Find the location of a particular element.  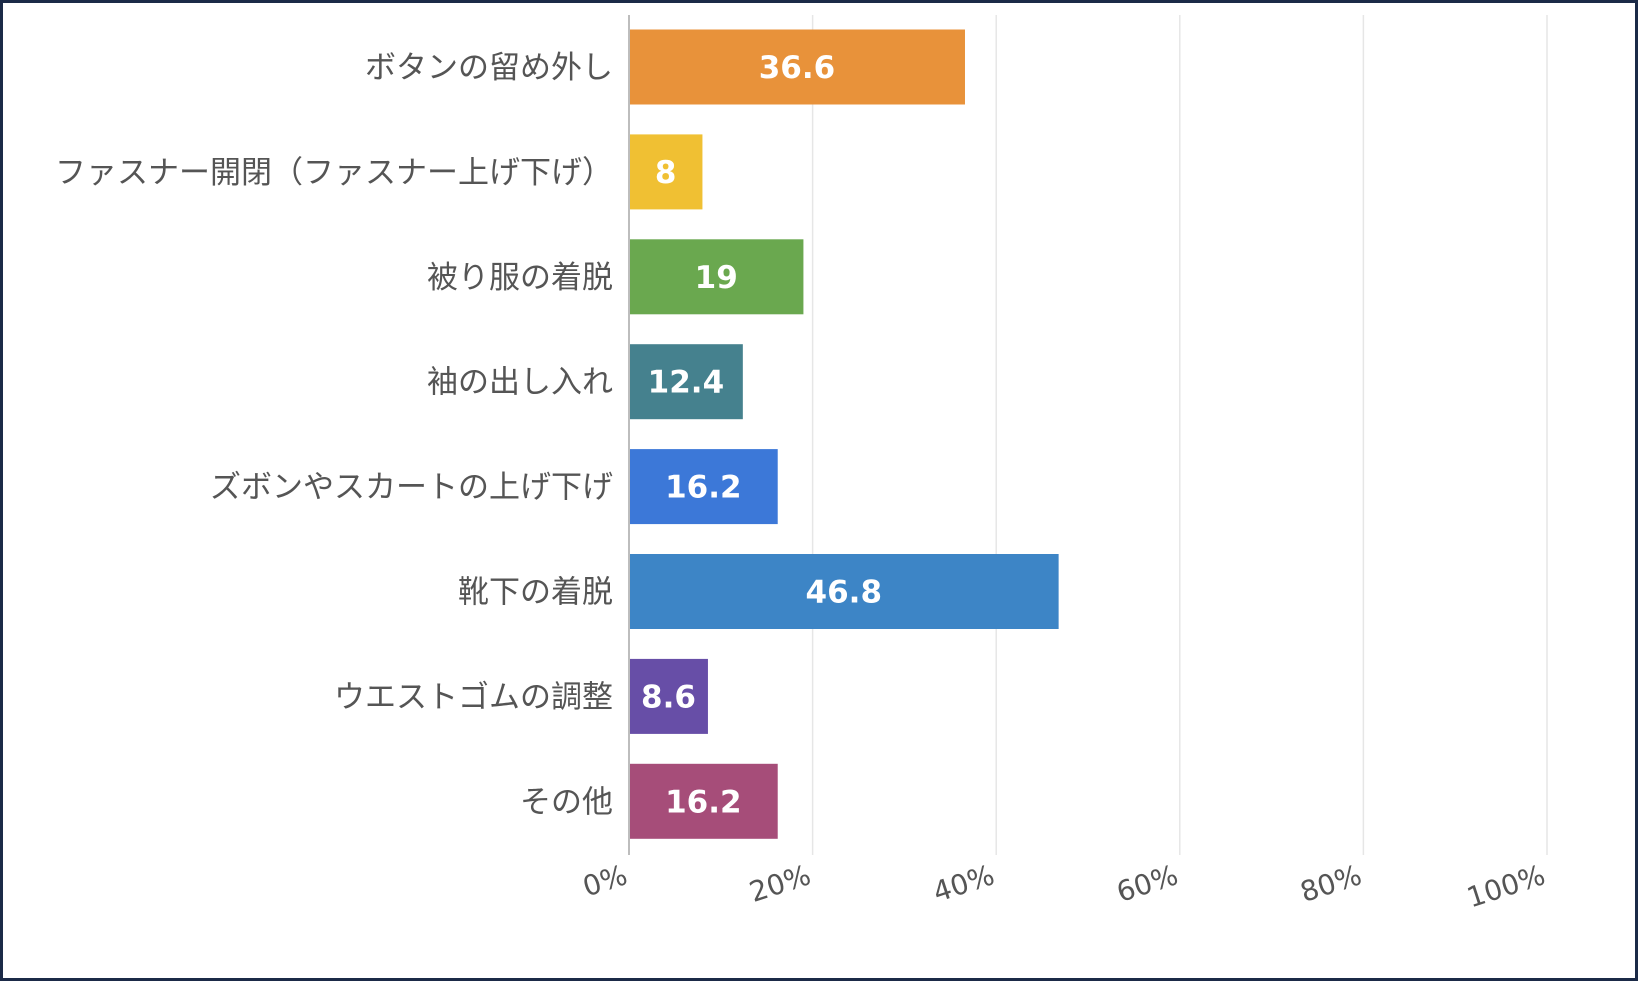

x-tick-label: 0% is located at coordinates (605, 880).